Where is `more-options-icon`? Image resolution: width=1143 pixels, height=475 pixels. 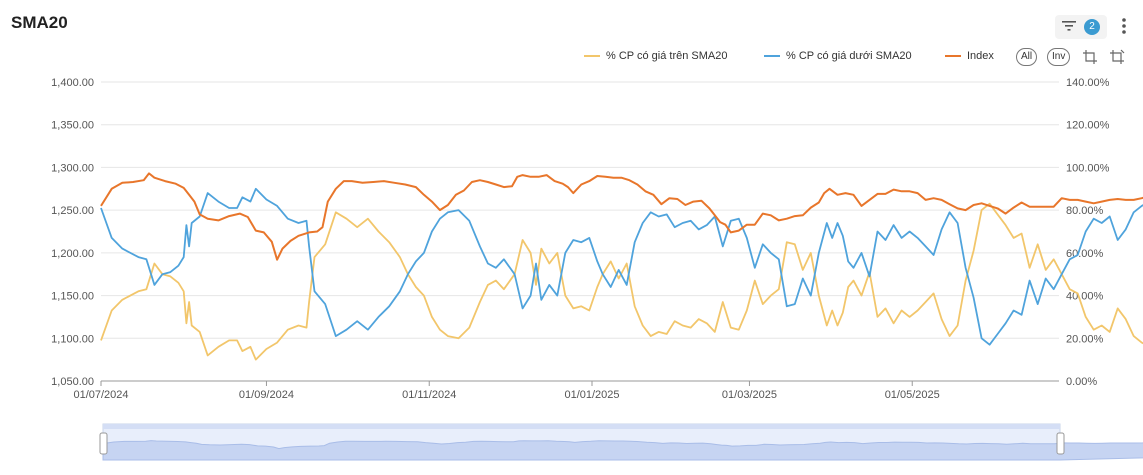 more-options-icon is located at coordinates (1124, 26).